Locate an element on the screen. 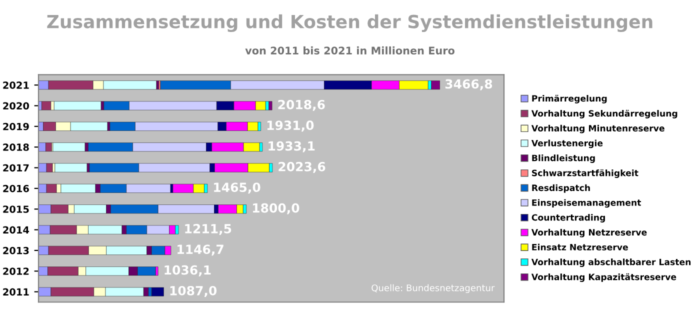 This screenshot has width=700, height=332. legend-label: Primärregelung is located at coordinates (569, 99).